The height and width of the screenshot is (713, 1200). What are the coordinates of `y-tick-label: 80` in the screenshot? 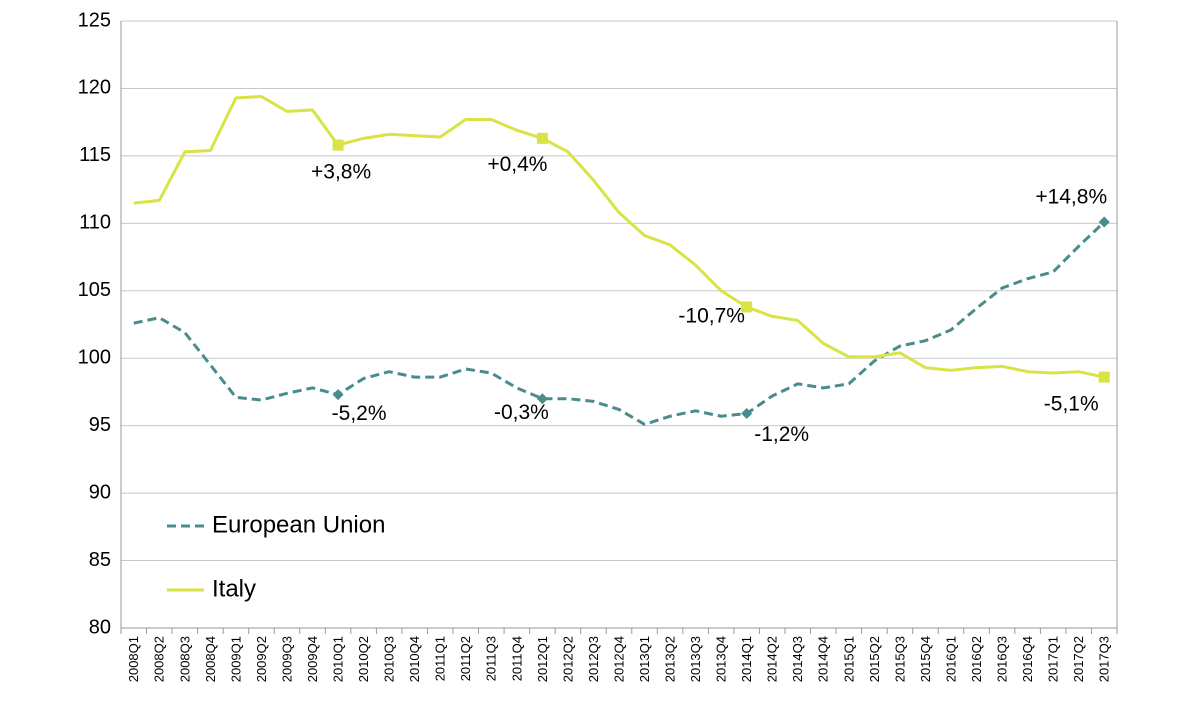 It's located at (100, 627).